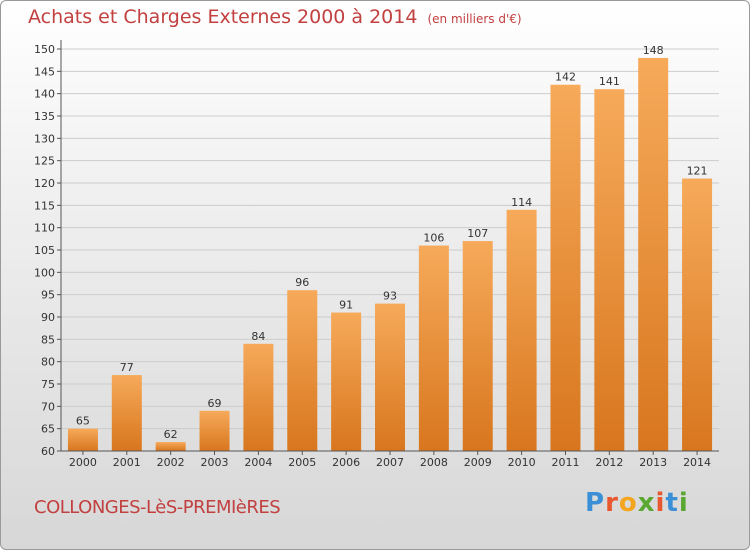 This screenshot has width=750, height=550. Describe the element at coordinates (44, 116) in the screenshot. I see `y-tick-label: 135` at that location.